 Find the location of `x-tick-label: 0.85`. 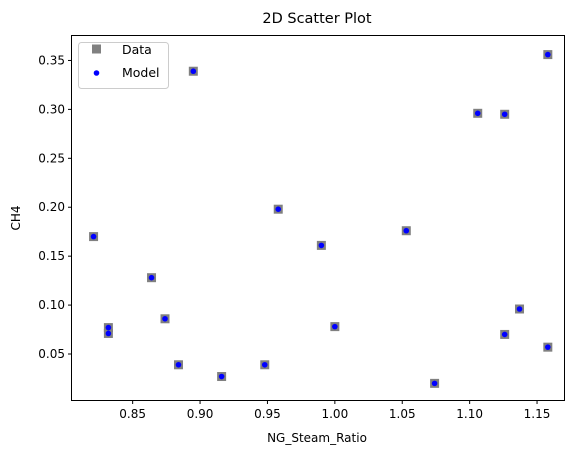

x-tick-label: 0.85 is located at coordinates (132, 414).